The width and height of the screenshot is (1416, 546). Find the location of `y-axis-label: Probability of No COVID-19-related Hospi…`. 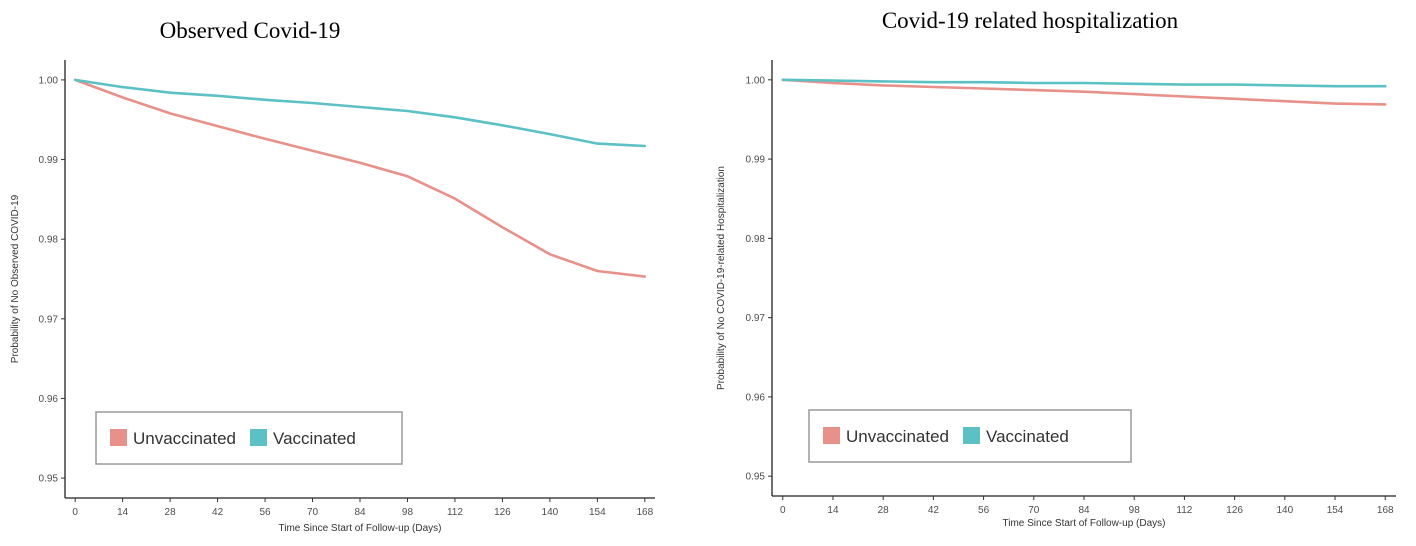

y-axis-label: Probability of No COVID-19-related Hospi… is located at coordinates (721, 278).